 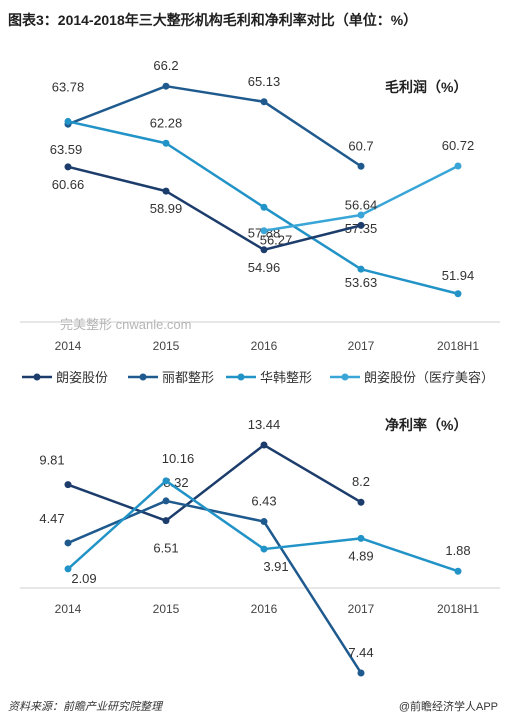 What do you see at coordinates (264, 267) in the screenshot?
I see `data-label: 54.96` at bounding box center [264, 267].